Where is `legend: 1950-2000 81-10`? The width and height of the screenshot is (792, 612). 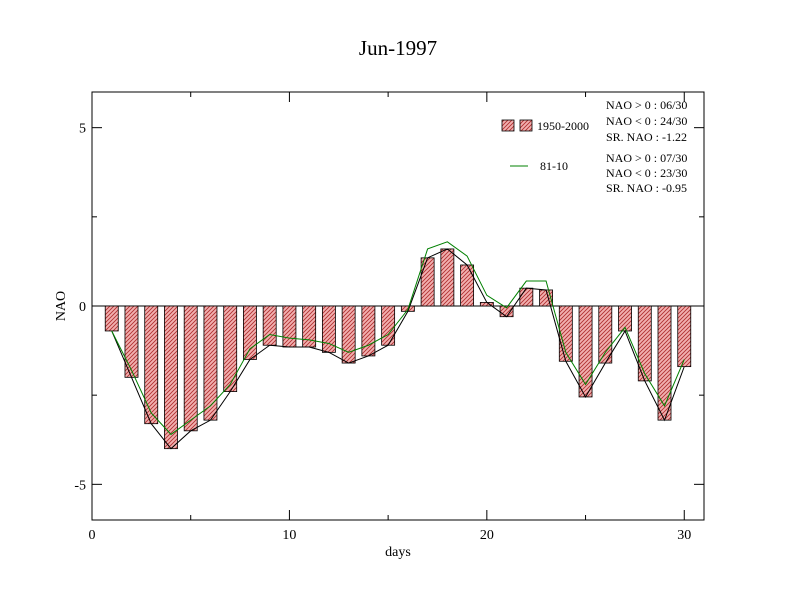
legend: 1950-2000 81-10 is located at coordinates (545, 146).